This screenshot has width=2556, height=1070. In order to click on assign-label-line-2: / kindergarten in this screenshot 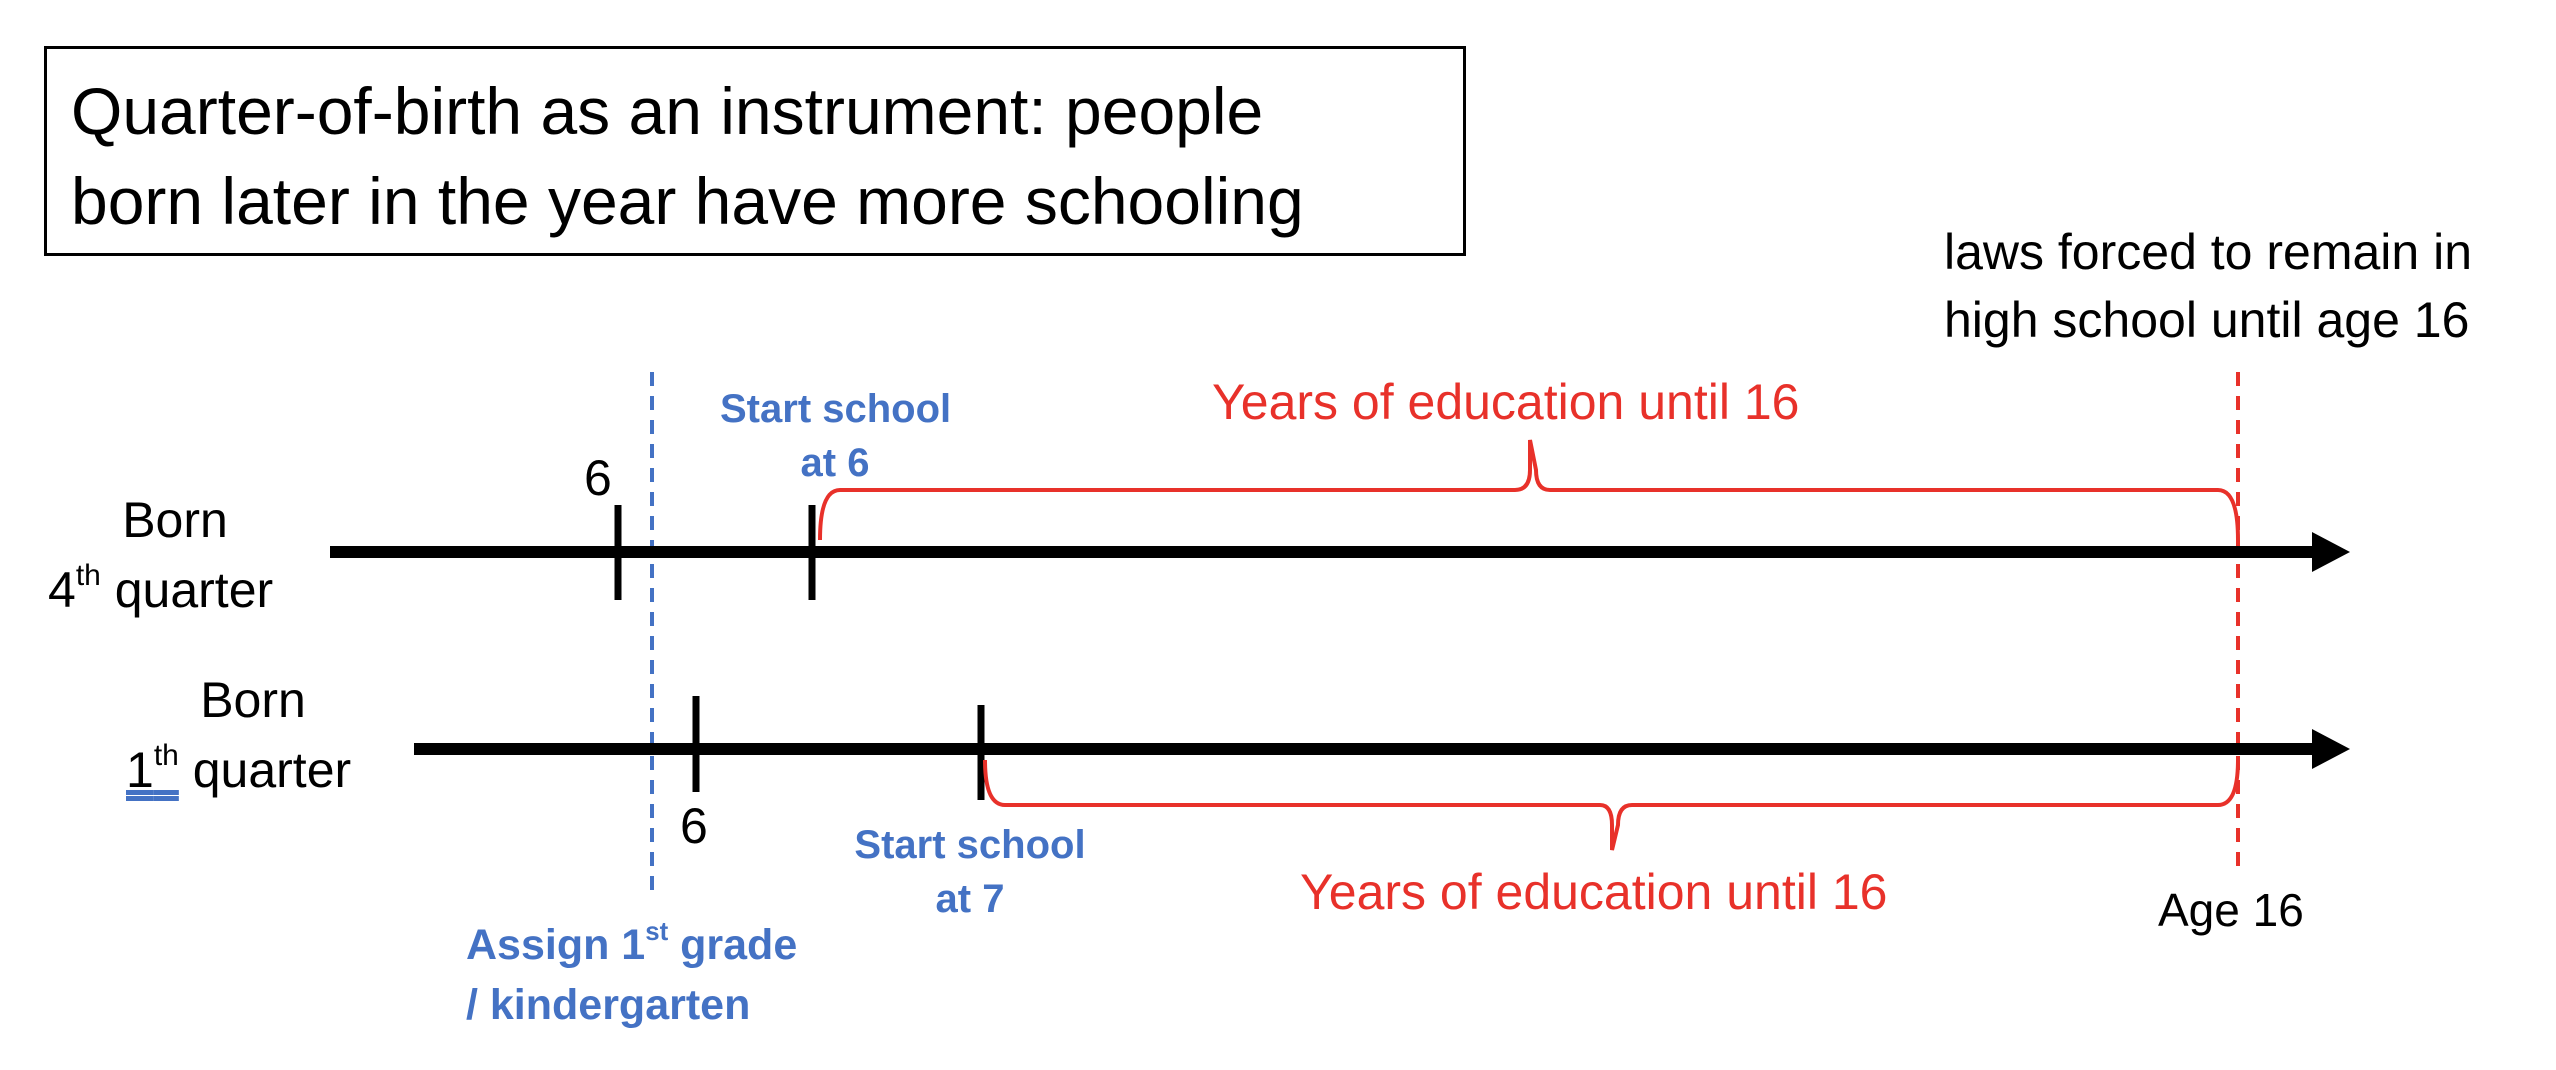, I will do `click(608, 1005)`.